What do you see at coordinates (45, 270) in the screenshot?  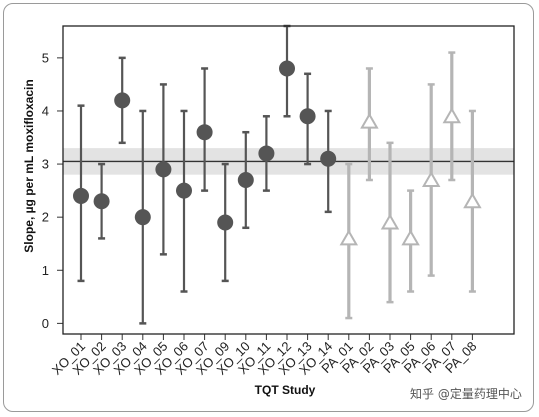 I see `y-tick-label: 1` at bounding box center [45, 270].